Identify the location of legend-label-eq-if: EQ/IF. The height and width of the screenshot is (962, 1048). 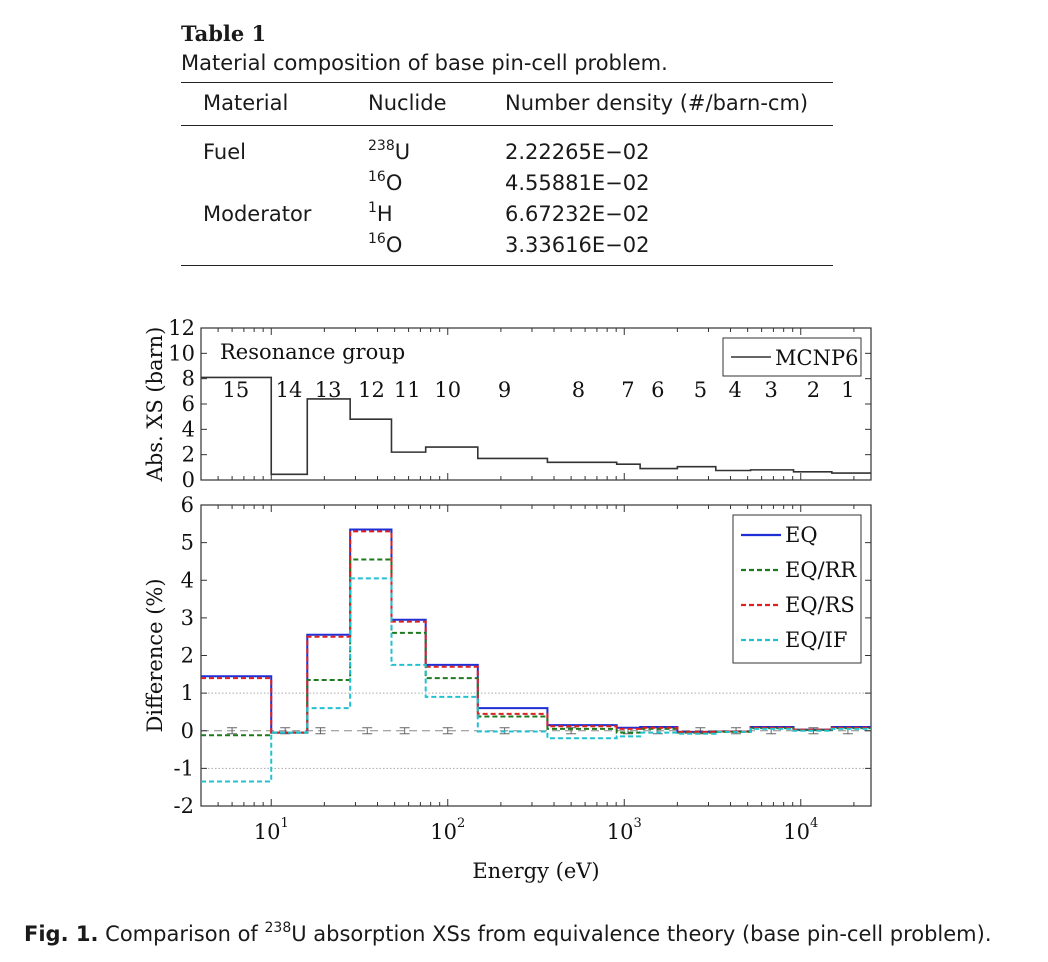
(816, 640).